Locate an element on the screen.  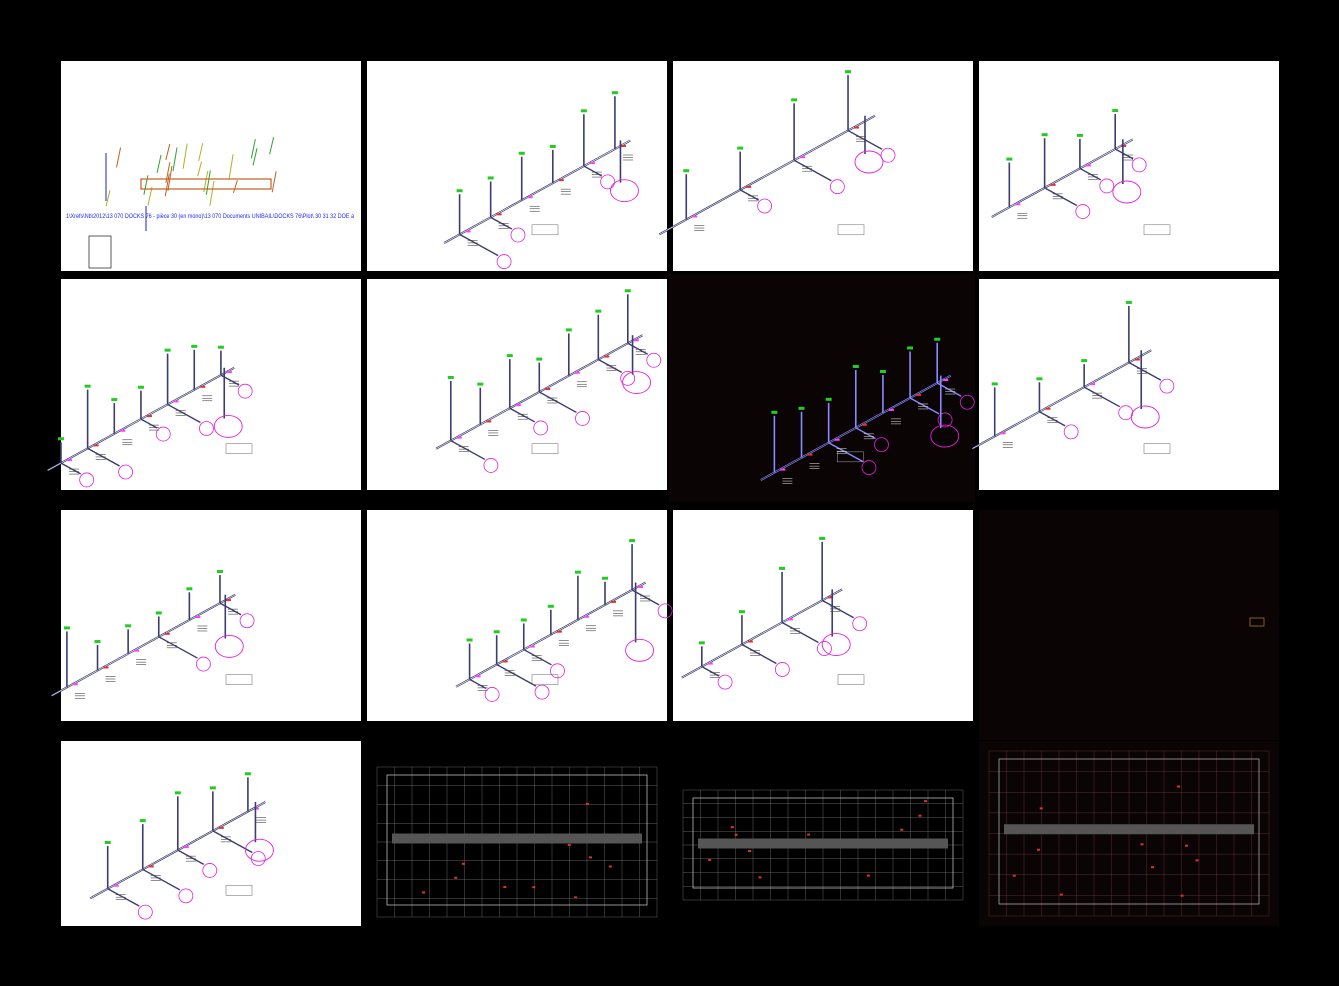
pipe-bundle is located at coordinates (206, 184).